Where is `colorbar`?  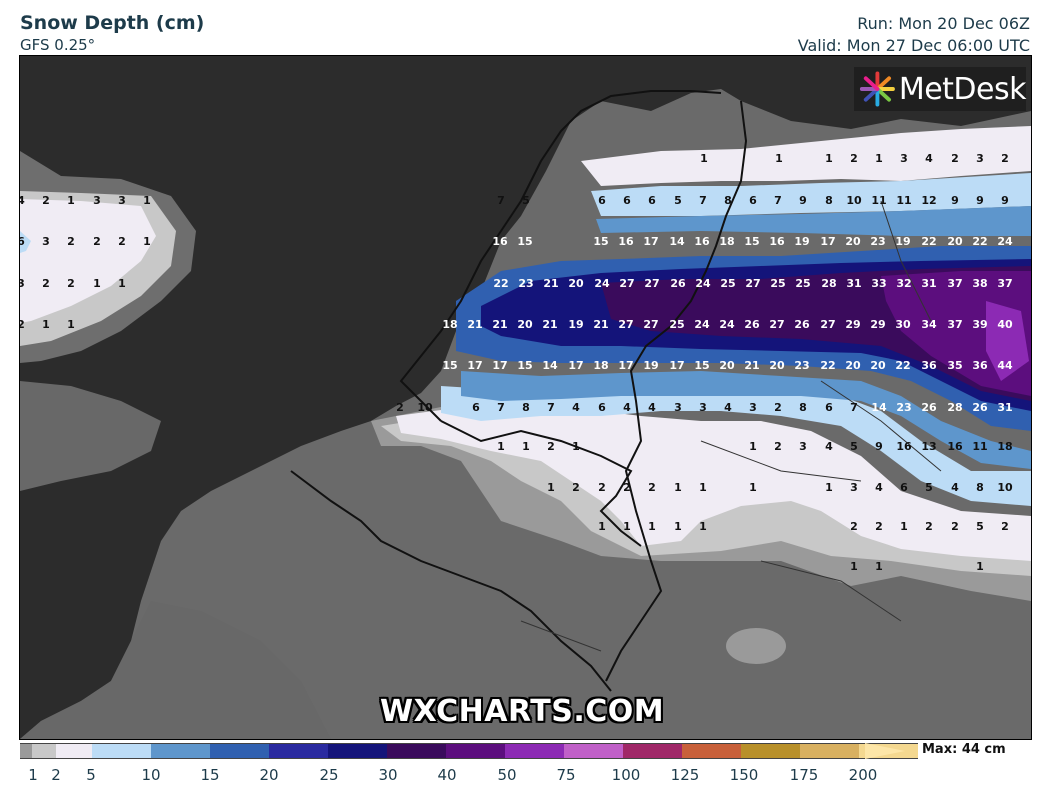 colorbar is located at coordinates (469, 751).